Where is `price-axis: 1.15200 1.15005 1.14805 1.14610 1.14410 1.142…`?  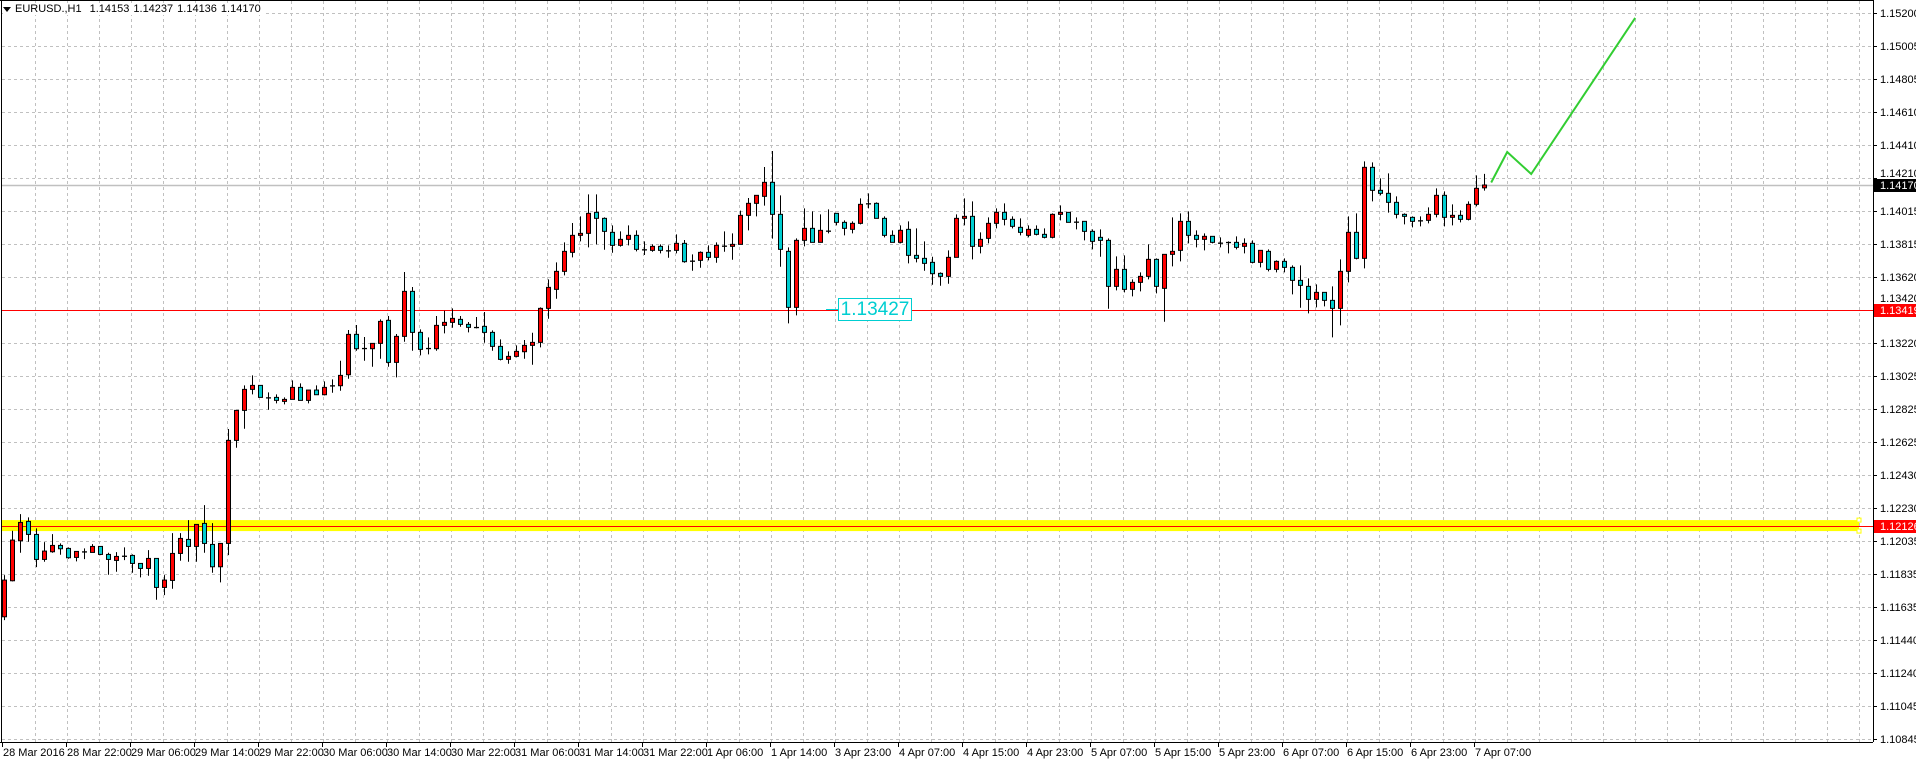 price-axis: 1.15200 1.15005 1.14805 1.14610 1.14410 1.142… is located at coordinates (1894, 377).